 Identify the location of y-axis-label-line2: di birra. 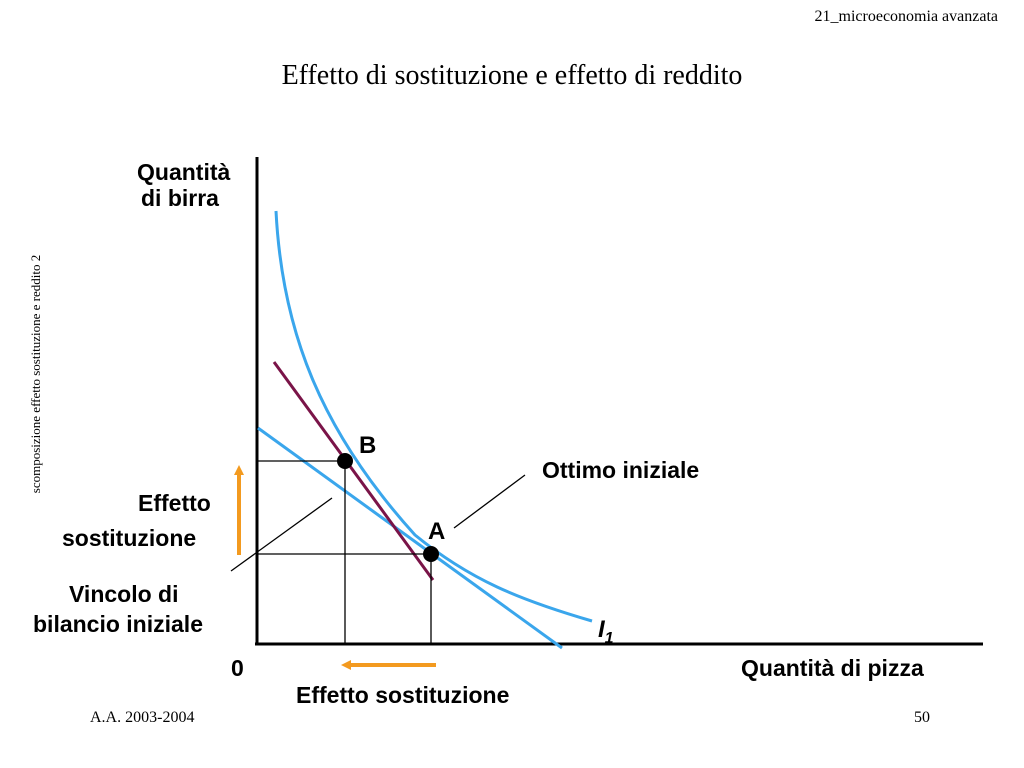
(180, 198).